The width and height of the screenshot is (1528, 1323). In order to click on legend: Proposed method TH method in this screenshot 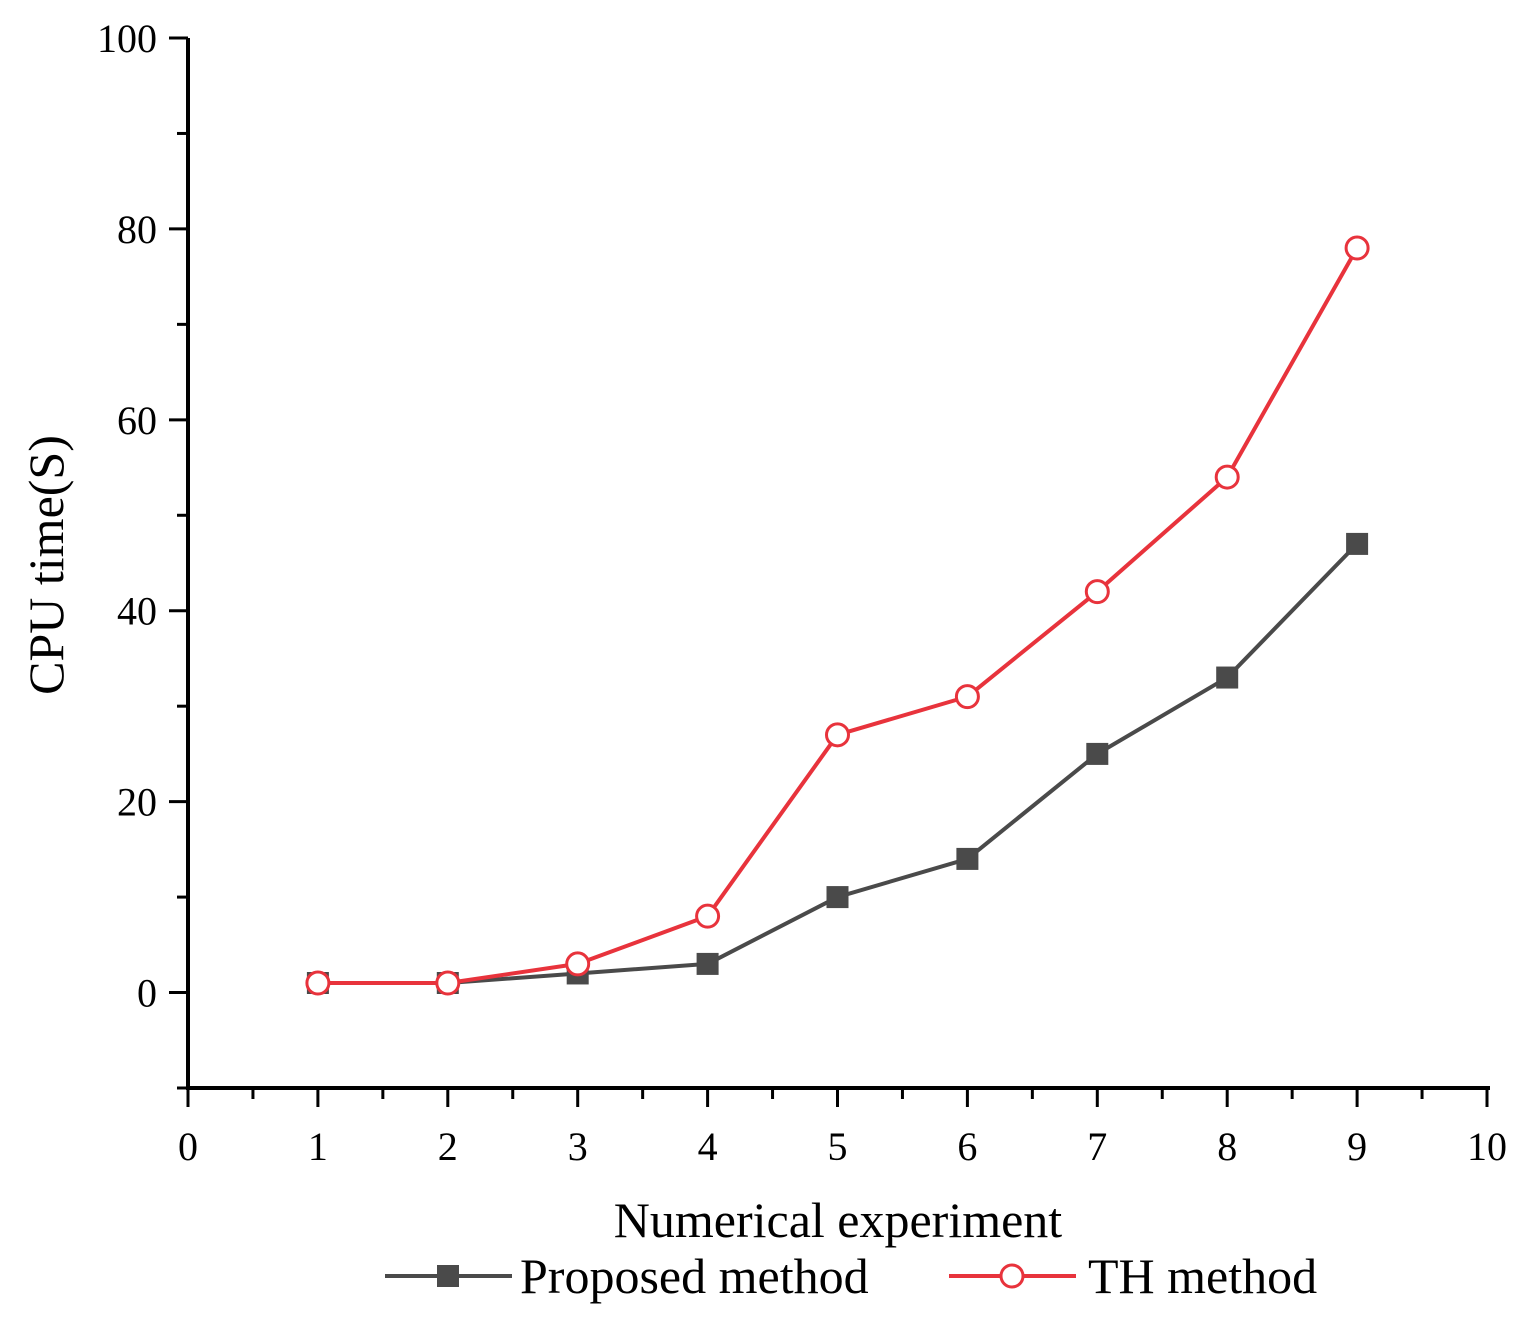, I will do `click(851, 1276)`.